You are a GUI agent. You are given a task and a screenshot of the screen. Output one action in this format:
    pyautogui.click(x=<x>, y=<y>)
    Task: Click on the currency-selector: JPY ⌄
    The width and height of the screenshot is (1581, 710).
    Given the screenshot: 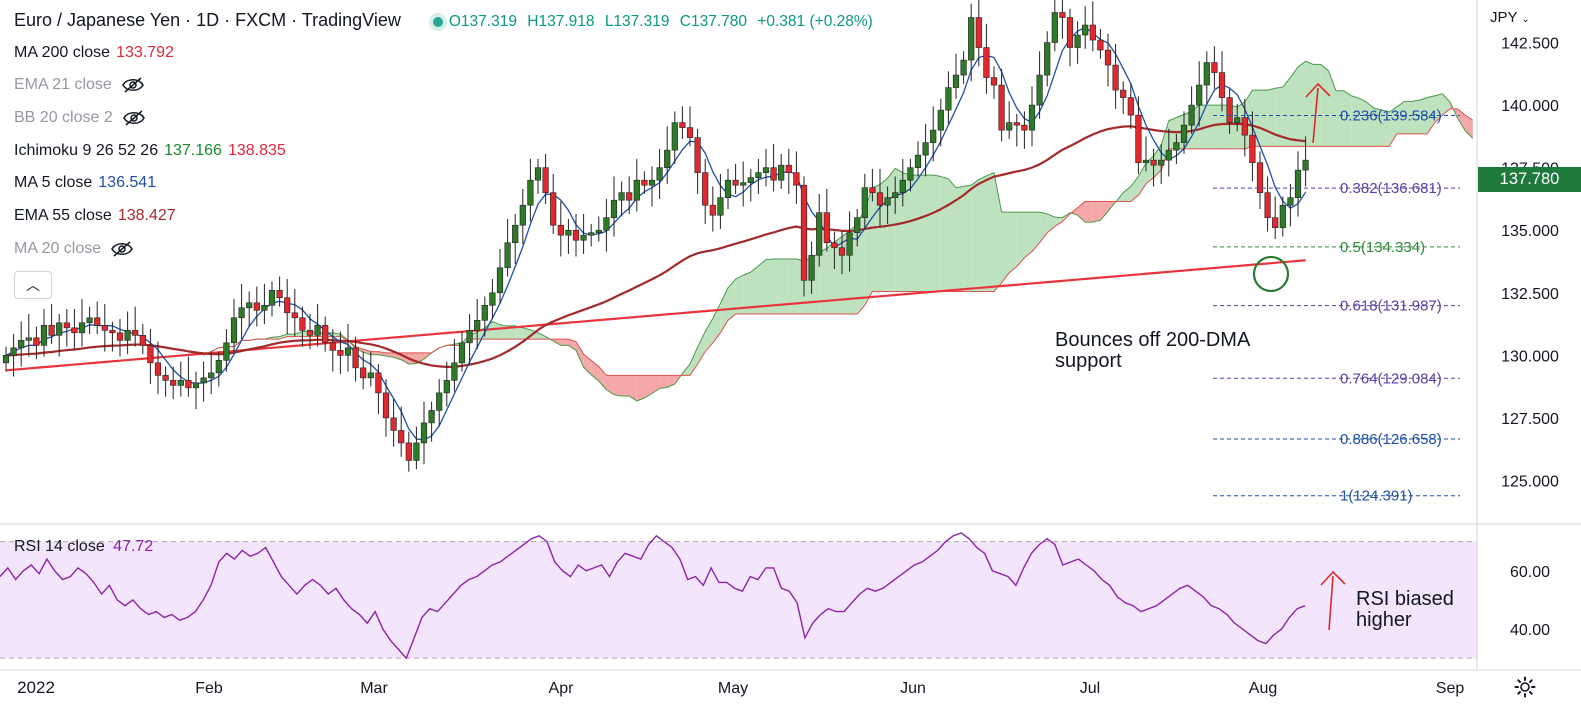 What is the action you would take?
    pyautogui.click(x=1510, y=17)
    